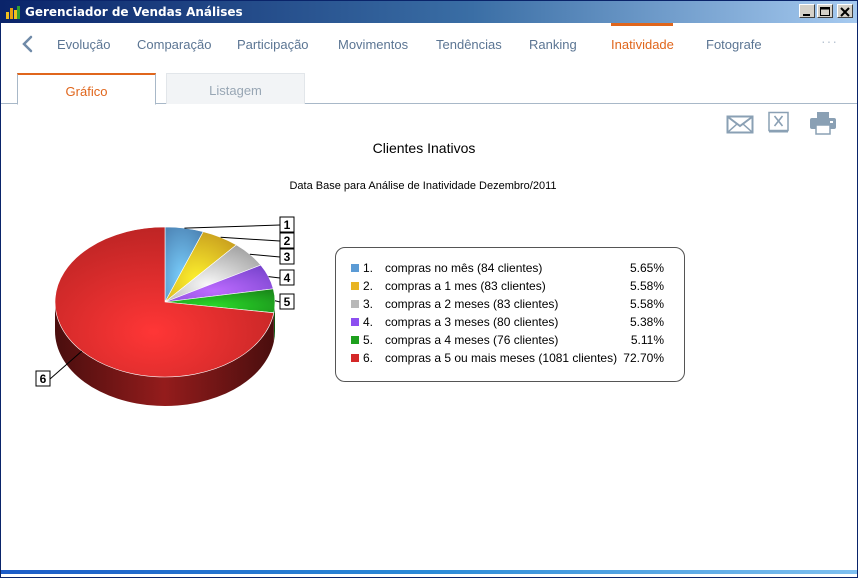 This screenshot has width=858, height=578. Describe the element at coordinates (86, 89) in the screenshot. I see `subtab-grafico: Gráfico` at that location.